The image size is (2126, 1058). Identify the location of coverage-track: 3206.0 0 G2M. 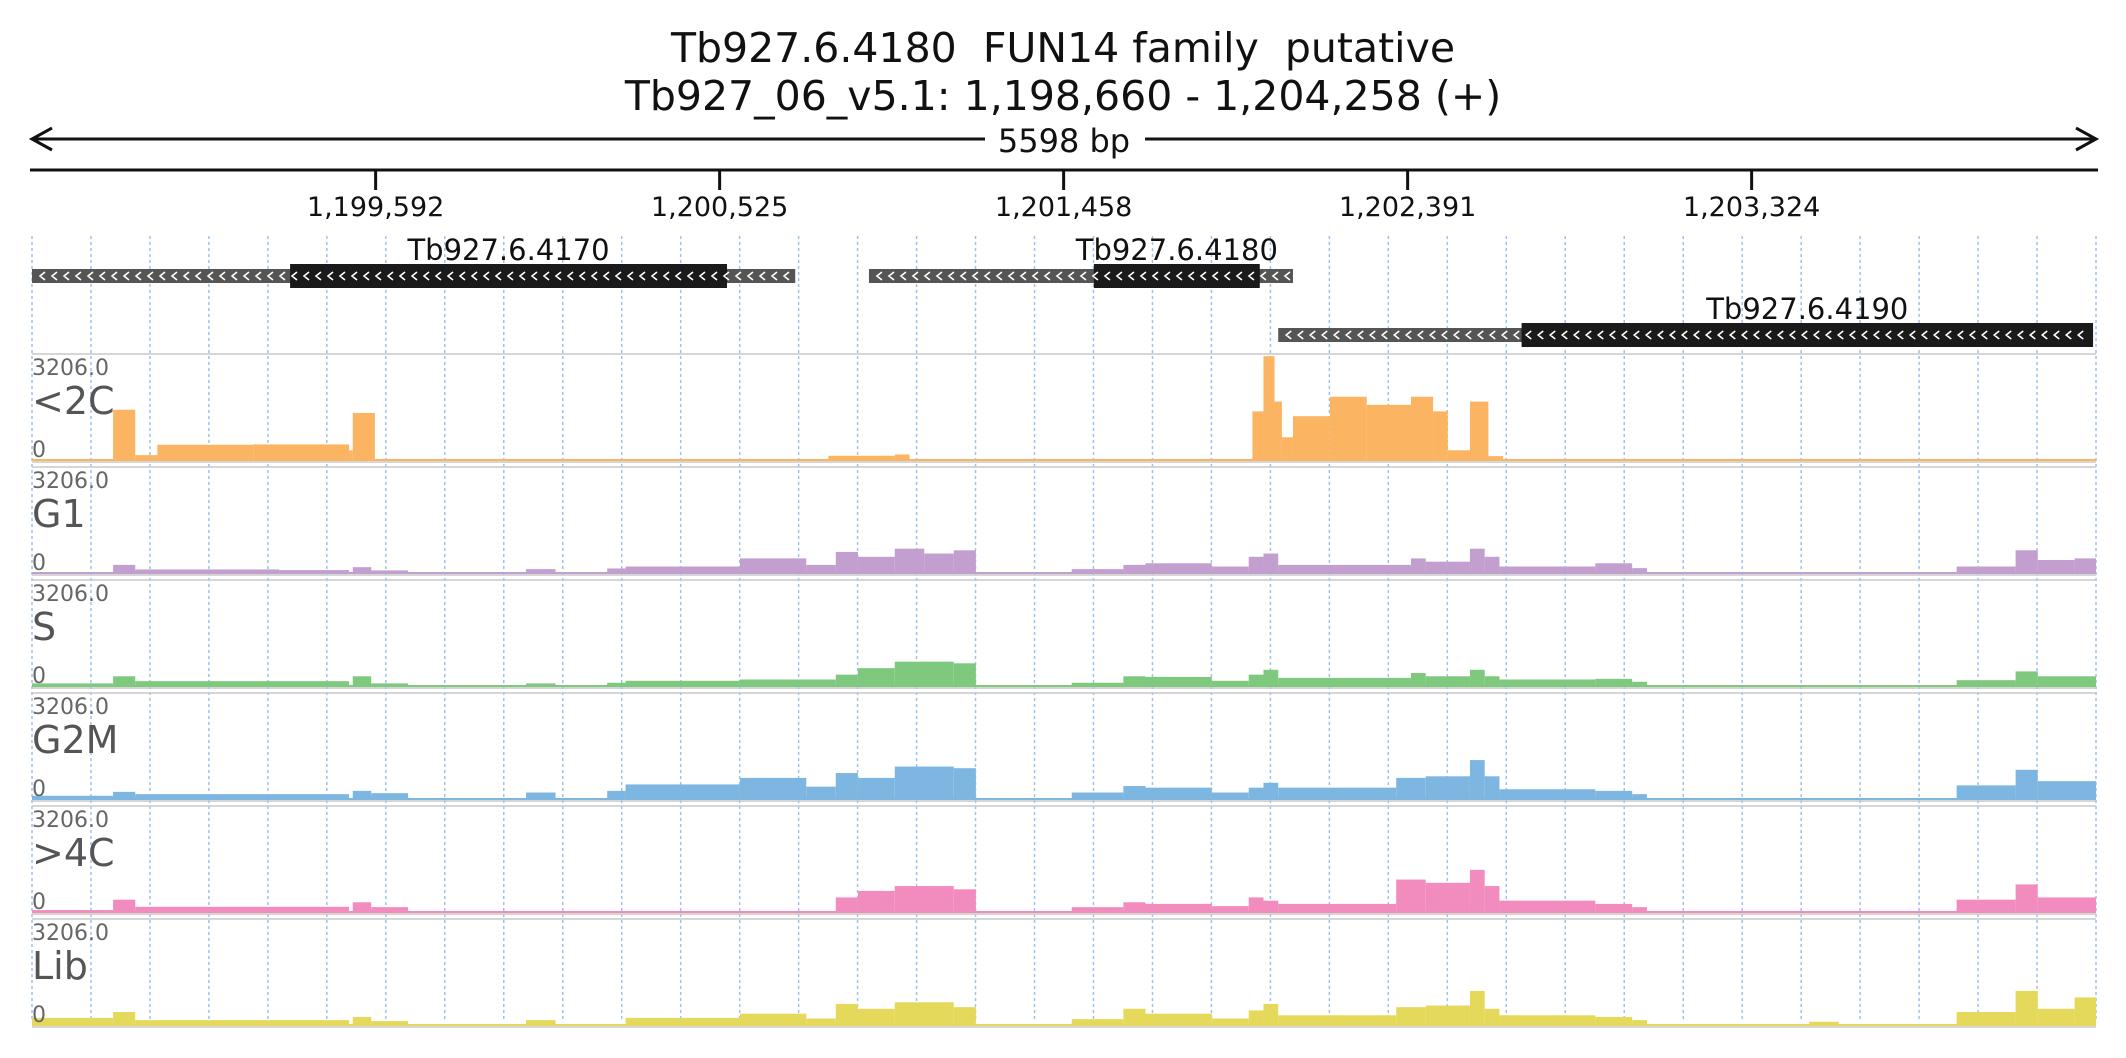
(1064, 747).